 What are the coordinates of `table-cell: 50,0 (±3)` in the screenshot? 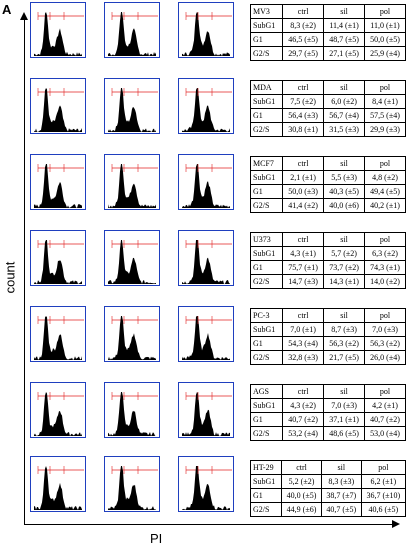 It's located at (303, 191).